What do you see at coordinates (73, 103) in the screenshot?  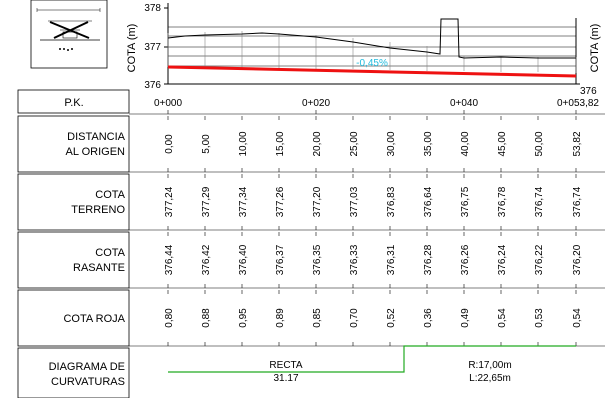 I see `row-label-pk: P.K.` at bounding box center [73, 103].